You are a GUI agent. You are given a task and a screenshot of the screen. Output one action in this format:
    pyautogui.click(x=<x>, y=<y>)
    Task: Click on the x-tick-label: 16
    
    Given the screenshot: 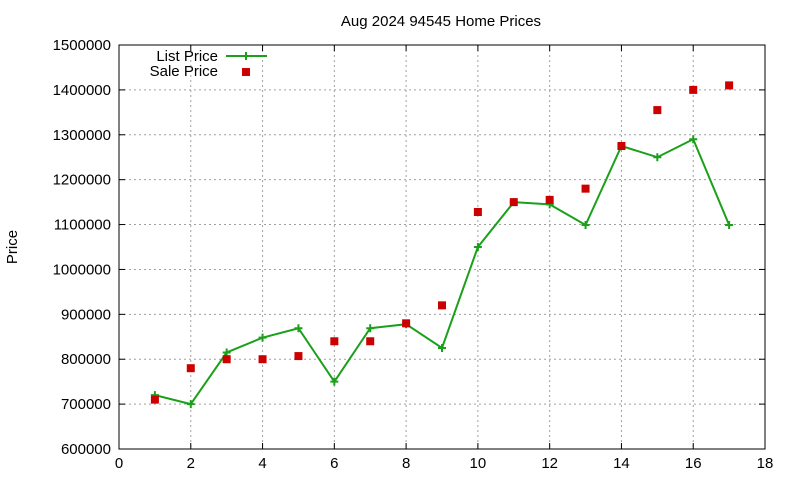 What is the action you would take?
    pyautogui.click(x=693, y=463)
    